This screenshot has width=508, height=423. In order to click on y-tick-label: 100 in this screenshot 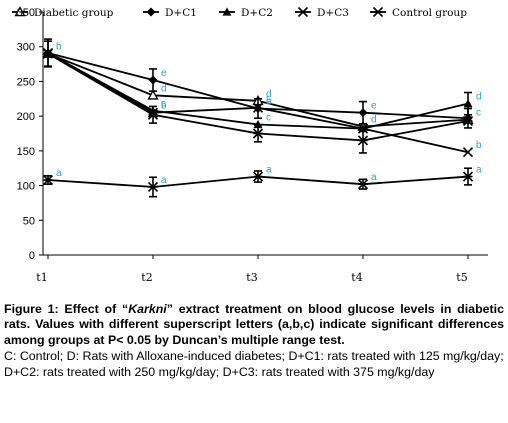, I will do `click(26, 187)`.